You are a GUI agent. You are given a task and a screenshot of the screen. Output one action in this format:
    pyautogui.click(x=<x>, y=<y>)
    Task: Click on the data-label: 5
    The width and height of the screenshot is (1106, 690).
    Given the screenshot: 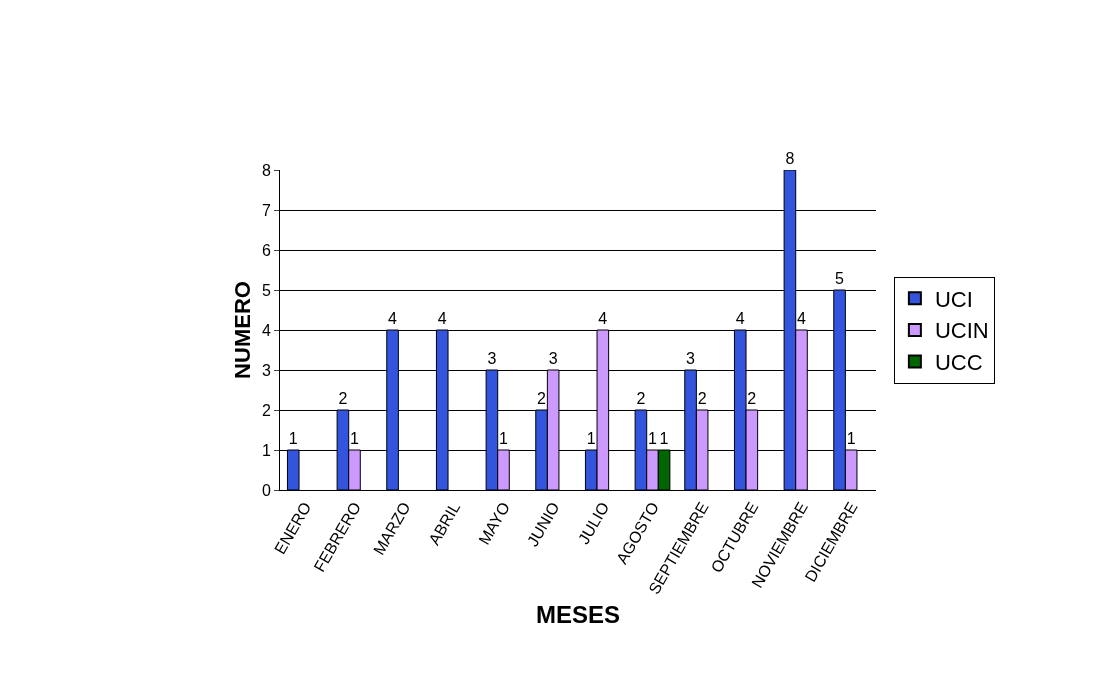 What is the action you would take?
    pyautogui.click(x=840, y=278)
    